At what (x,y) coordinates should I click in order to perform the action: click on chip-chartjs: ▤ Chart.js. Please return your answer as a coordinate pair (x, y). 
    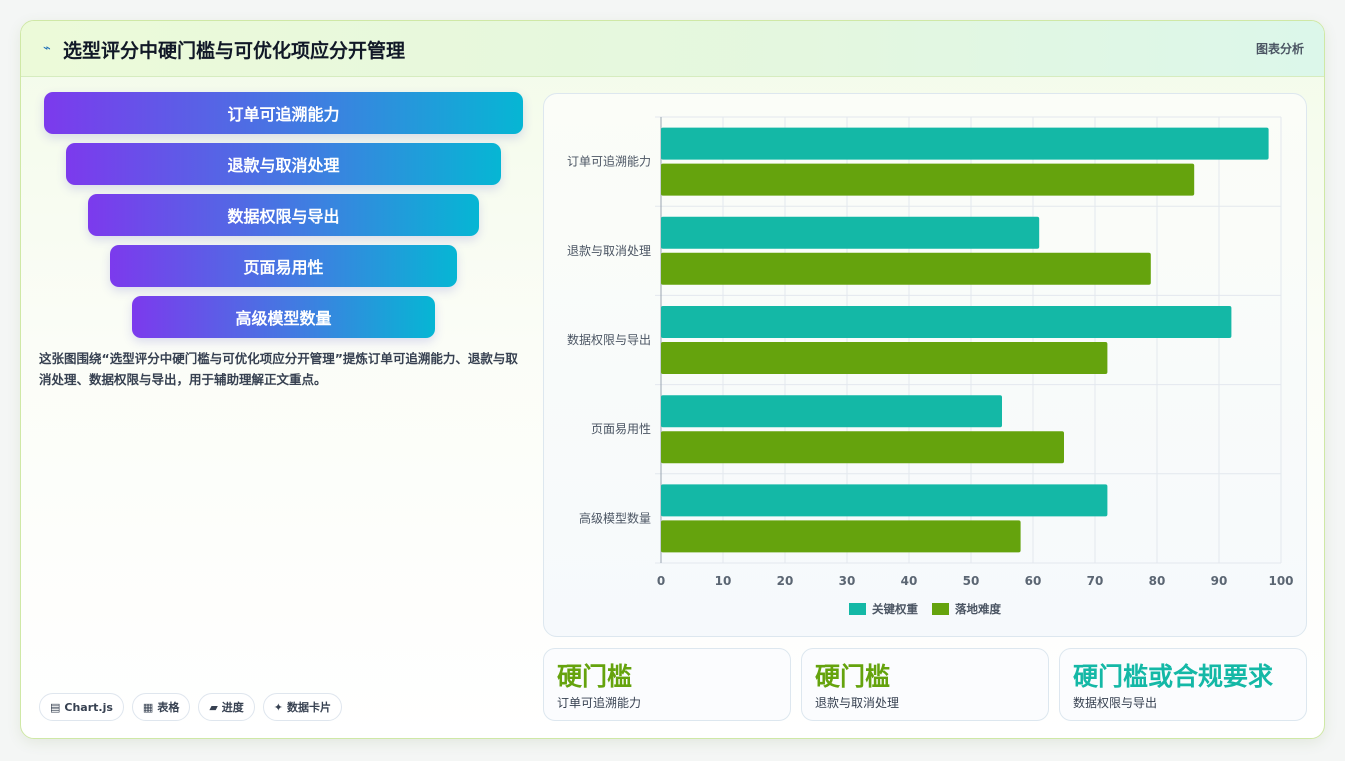
    Looking at the image, I should click on (81, 707).